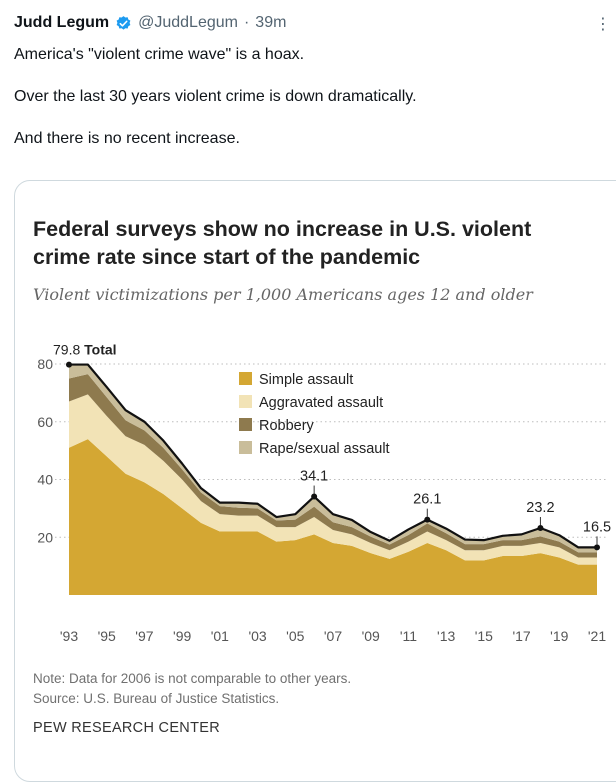  Describe the element at coordinates (126, 728) in the screenshot. I see `brand-name: PEW RESEARCH CENTER` at that location.